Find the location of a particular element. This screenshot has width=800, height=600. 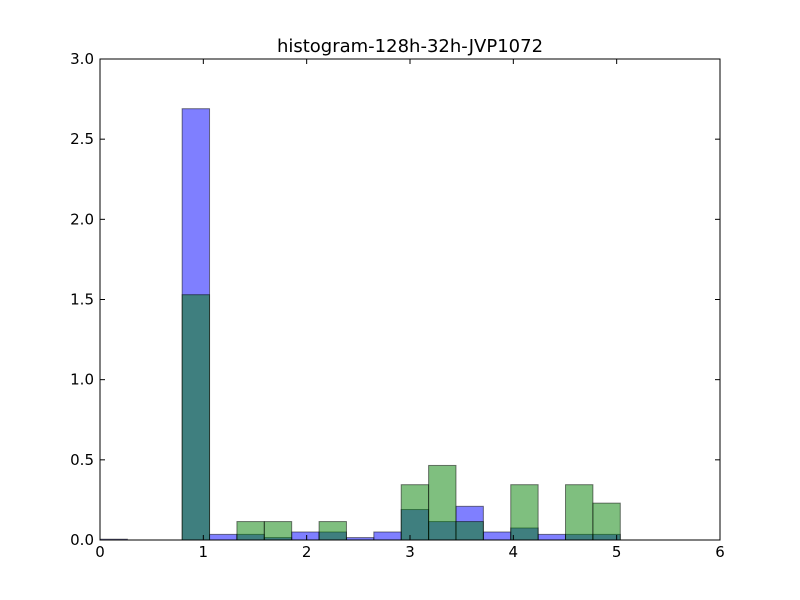

y-tick-label-6: 3.0 is located at coordinates (82, 59).